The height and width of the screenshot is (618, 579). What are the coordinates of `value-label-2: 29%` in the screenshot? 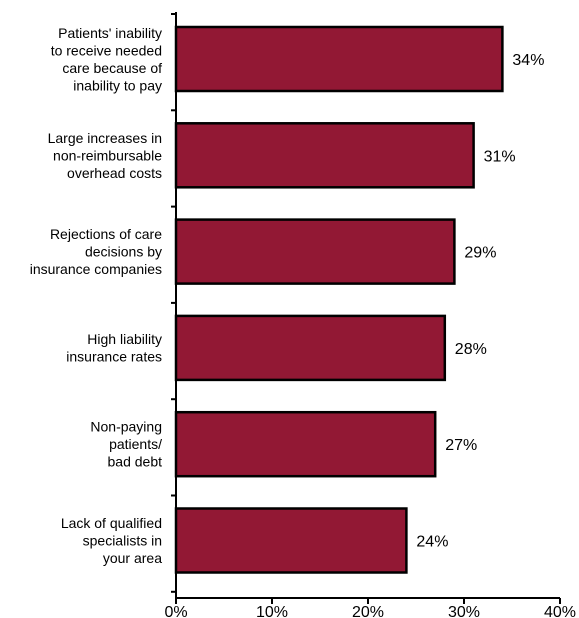 It's located at (480, 253).